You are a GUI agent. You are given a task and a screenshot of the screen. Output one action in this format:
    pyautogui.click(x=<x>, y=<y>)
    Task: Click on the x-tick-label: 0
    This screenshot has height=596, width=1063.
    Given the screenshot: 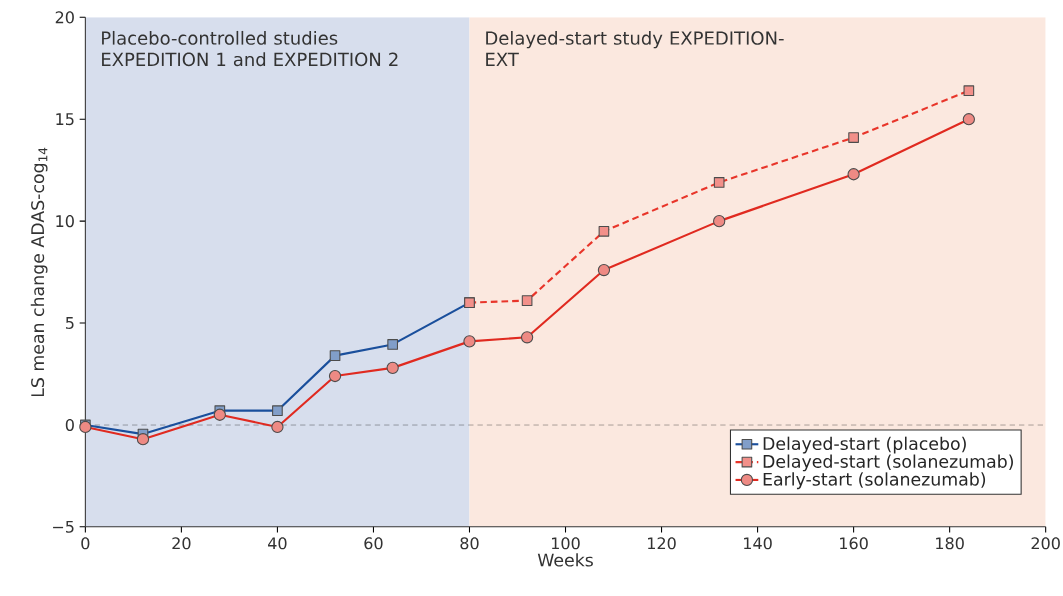 What is the action you would take?
    pyautogui.click(x=85, y=543)
    